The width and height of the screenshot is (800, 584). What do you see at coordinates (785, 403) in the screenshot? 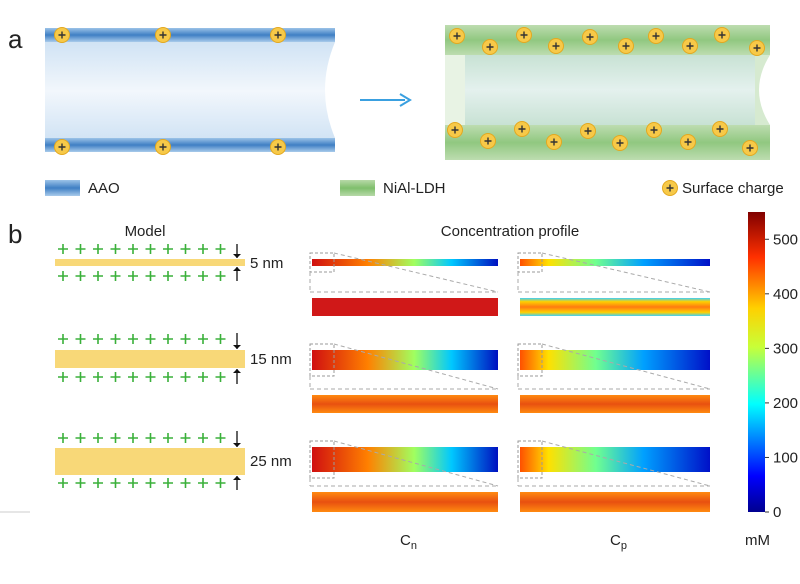
I see `colorbar-tick-label: 200` at bounding box center [785, 403].